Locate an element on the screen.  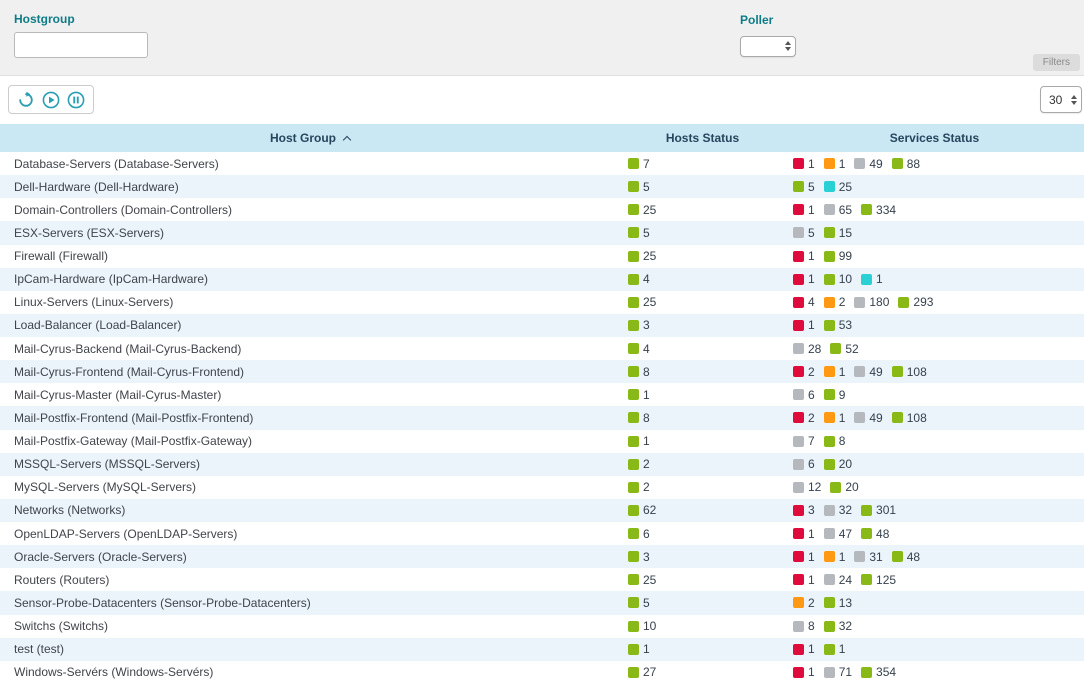
status-badge-ok: 52 is located at coordinates (844, 349).